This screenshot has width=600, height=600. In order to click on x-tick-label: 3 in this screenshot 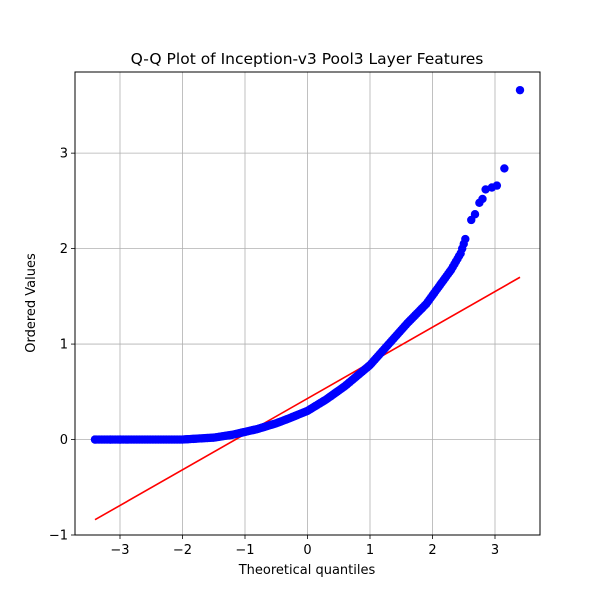, I will do `click(495, 550)`.